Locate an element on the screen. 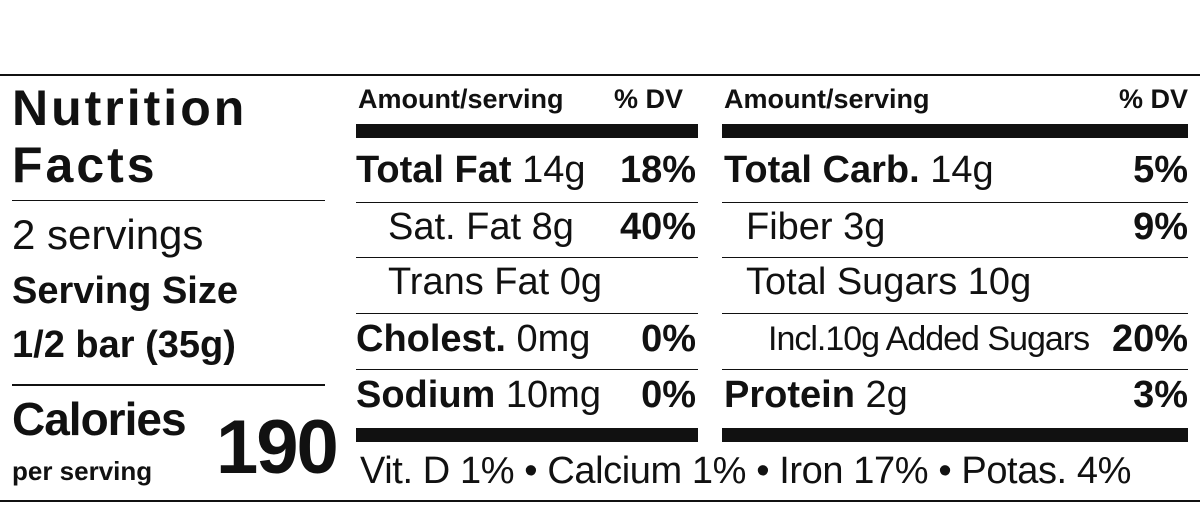 The height and width of the screenshot is (526, 1200). col1-header-dv: % DV is located at coordinates (649, 99).